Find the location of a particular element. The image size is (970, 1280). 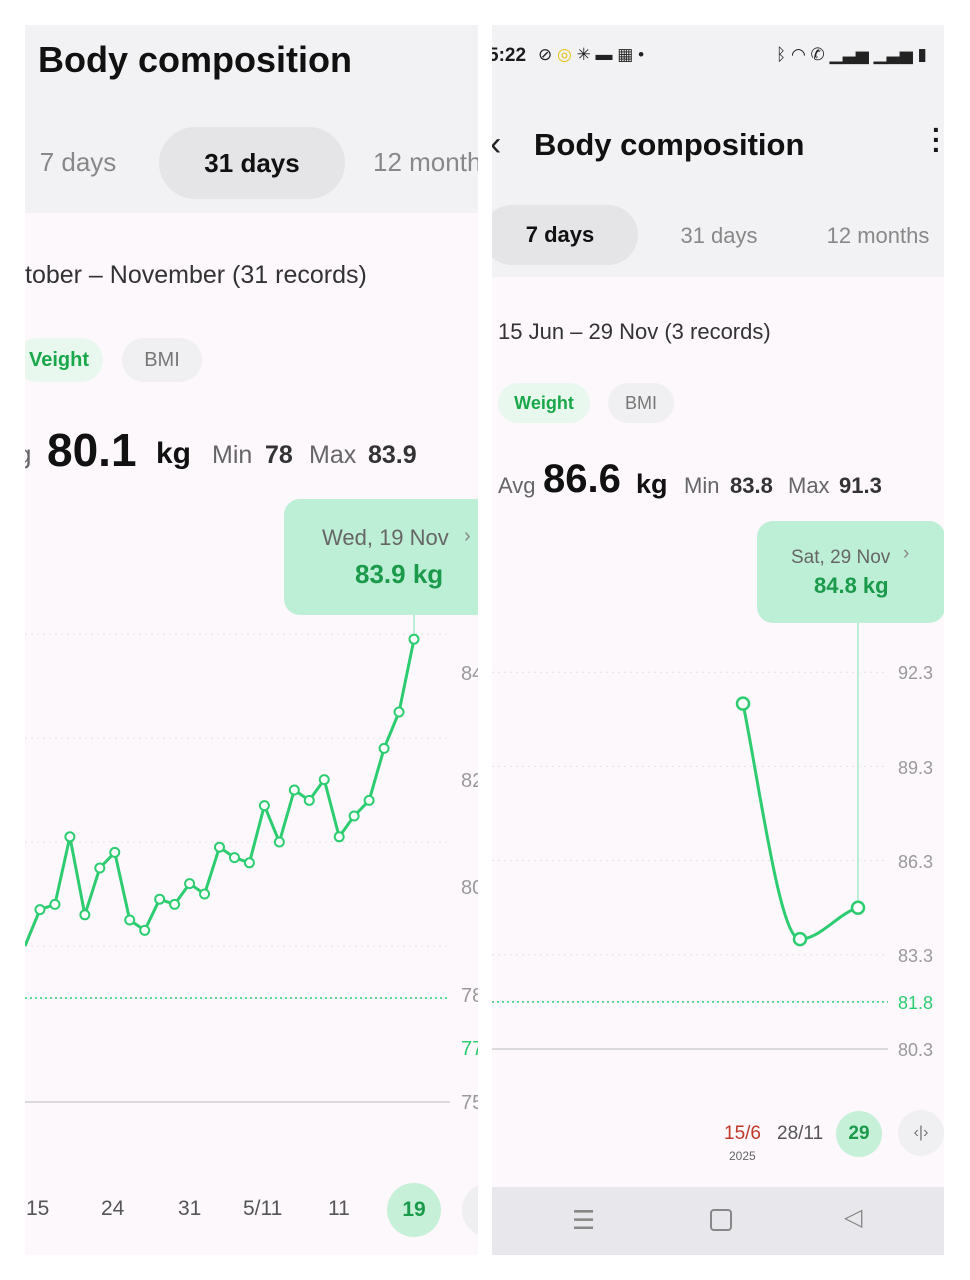

min-value: 78 is located at coordinates (279, 455).